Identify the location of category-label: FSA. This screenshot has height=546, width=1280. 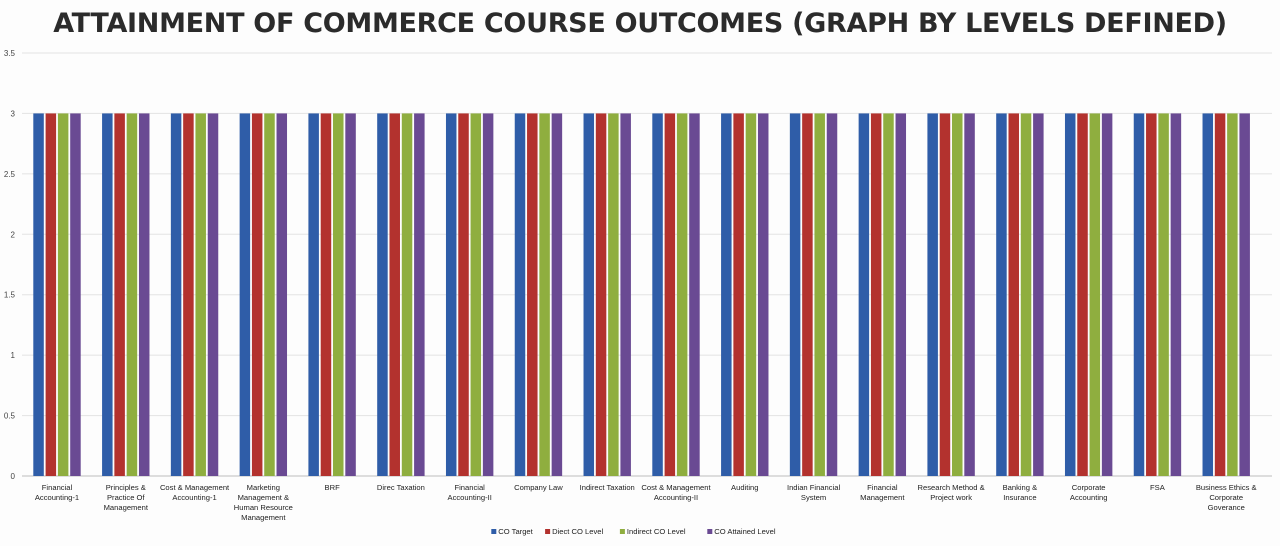
(1158, 487).